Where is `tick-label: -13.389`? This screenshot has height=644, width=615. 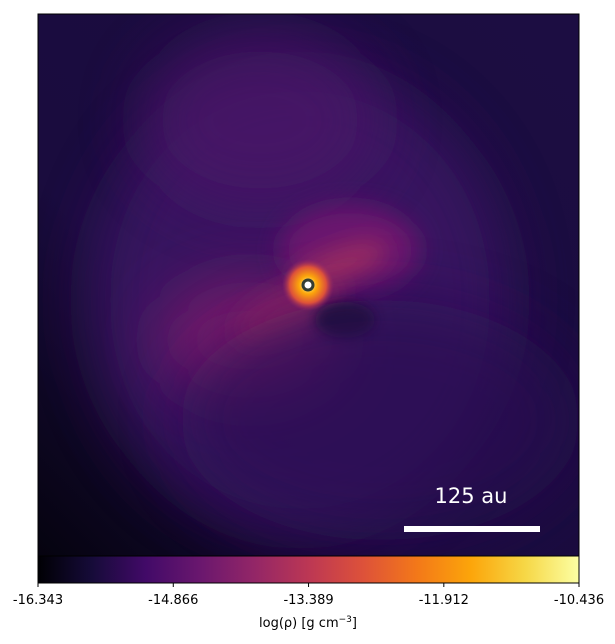
tick-label: -13.389 is located at coordinates (308, 600).